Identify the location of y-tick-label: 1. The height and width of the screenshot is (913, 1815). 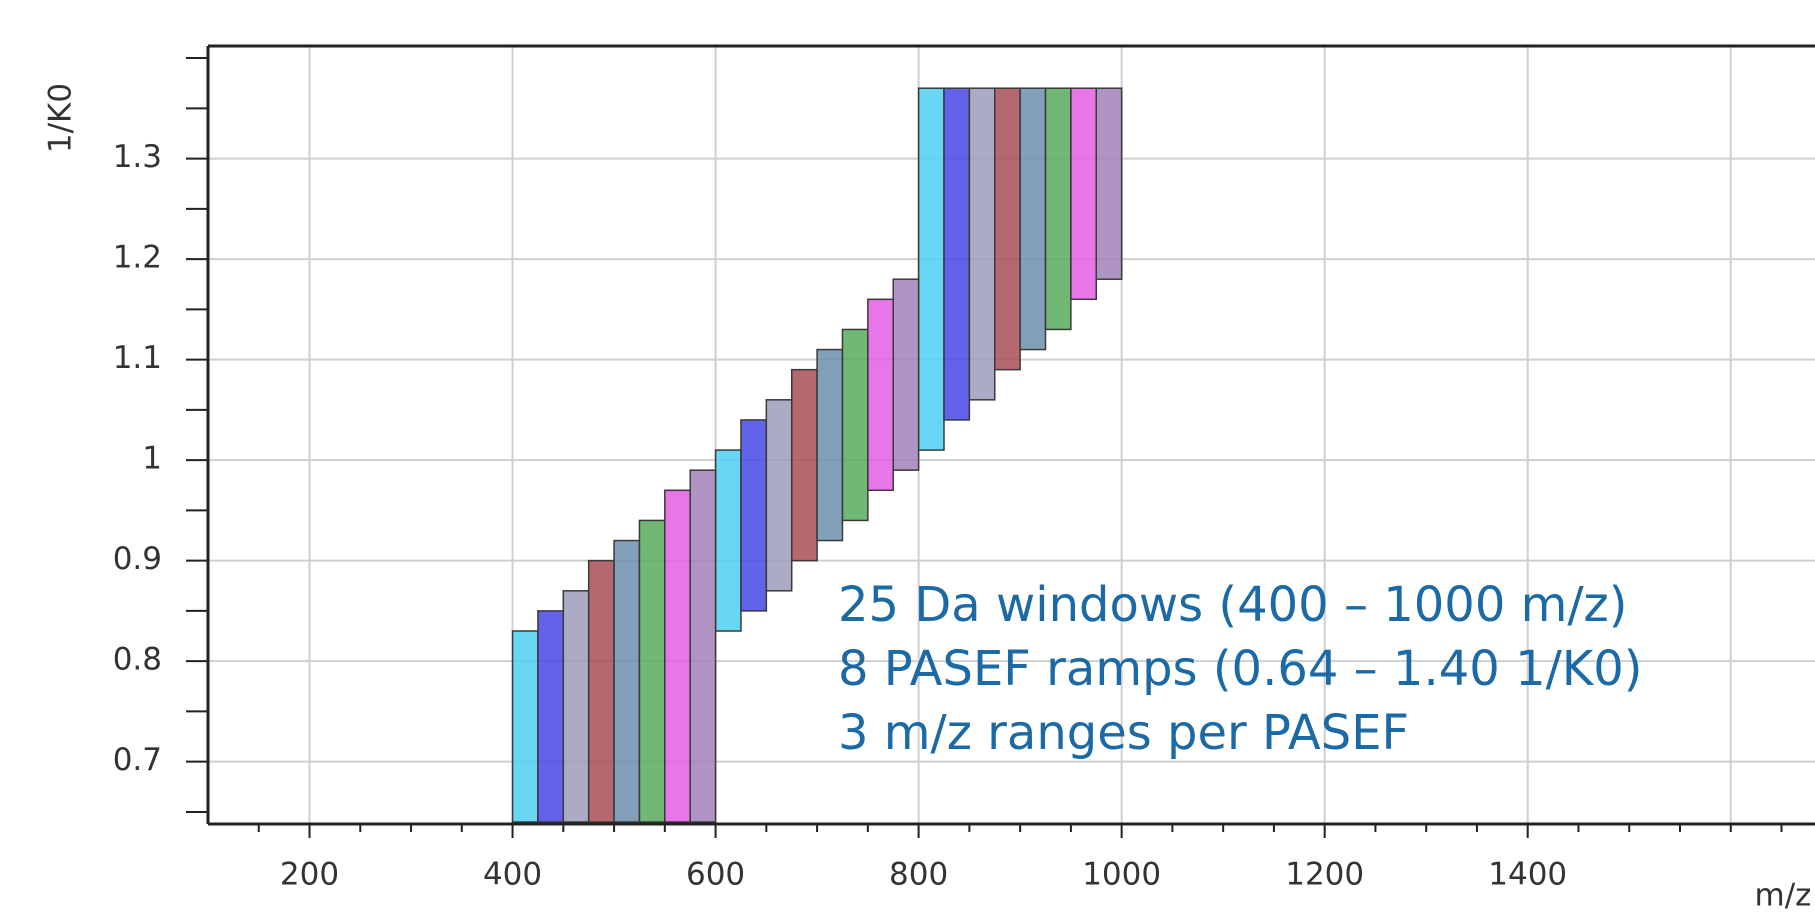
(152, 459).